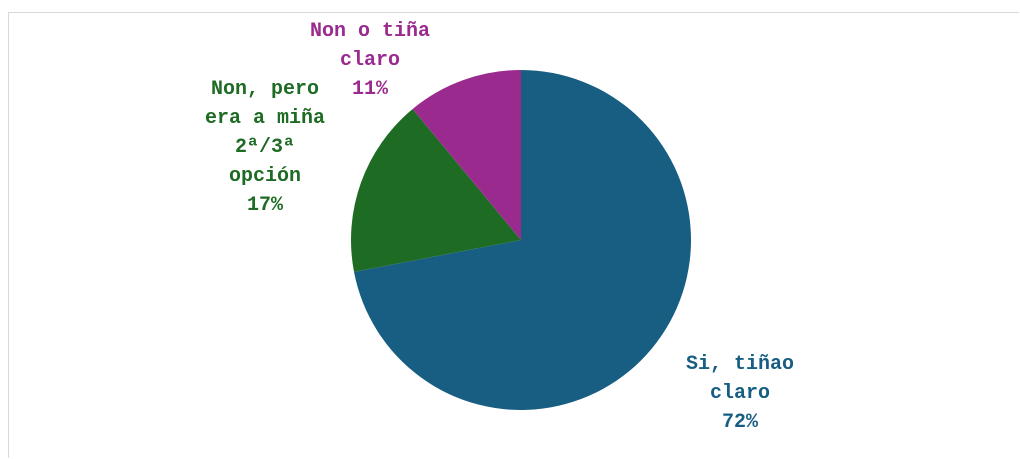  What do you see at coordinates (370, 46) in the screenshot?
I see `category-label: Non o tiña claro` at bounding box center [370, 46].